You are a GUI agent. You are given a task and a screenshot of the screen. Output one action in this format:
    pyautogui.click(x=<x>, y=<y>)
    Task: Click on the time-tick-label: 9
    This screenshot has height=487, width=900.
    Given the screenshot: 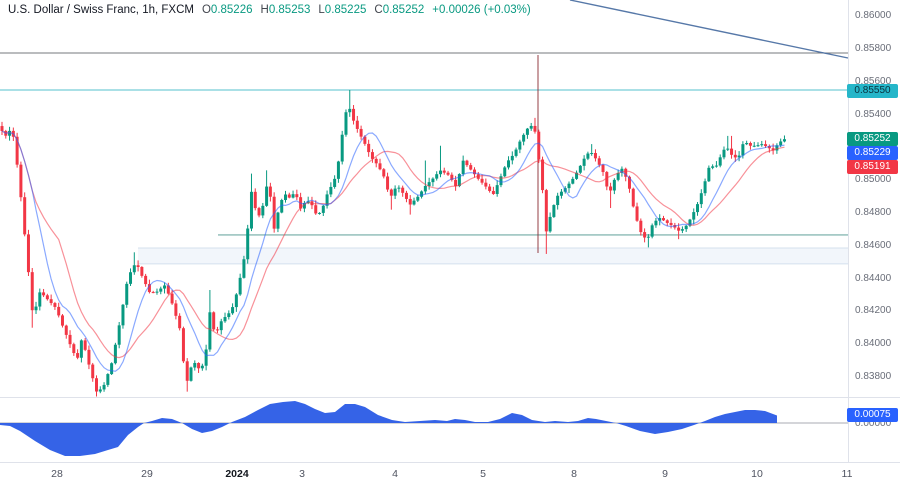 What is the action you would take?
    pyautogui.click(x=665, y=474)
    